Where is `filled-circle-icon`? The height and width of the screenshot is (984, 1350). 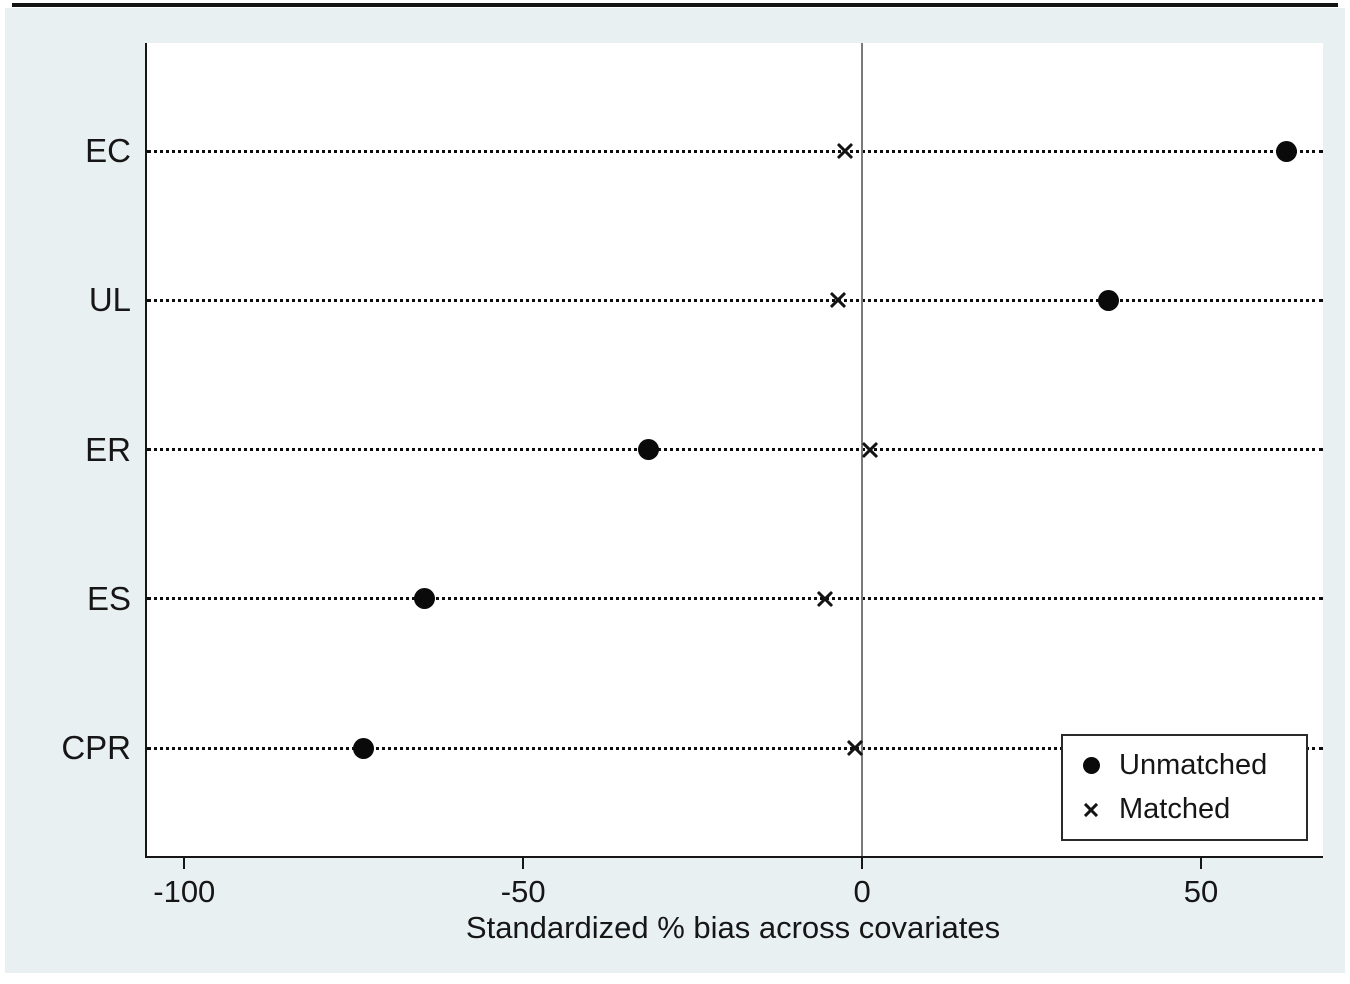 filled-circle-icon is located at coordinates (1091, 765).